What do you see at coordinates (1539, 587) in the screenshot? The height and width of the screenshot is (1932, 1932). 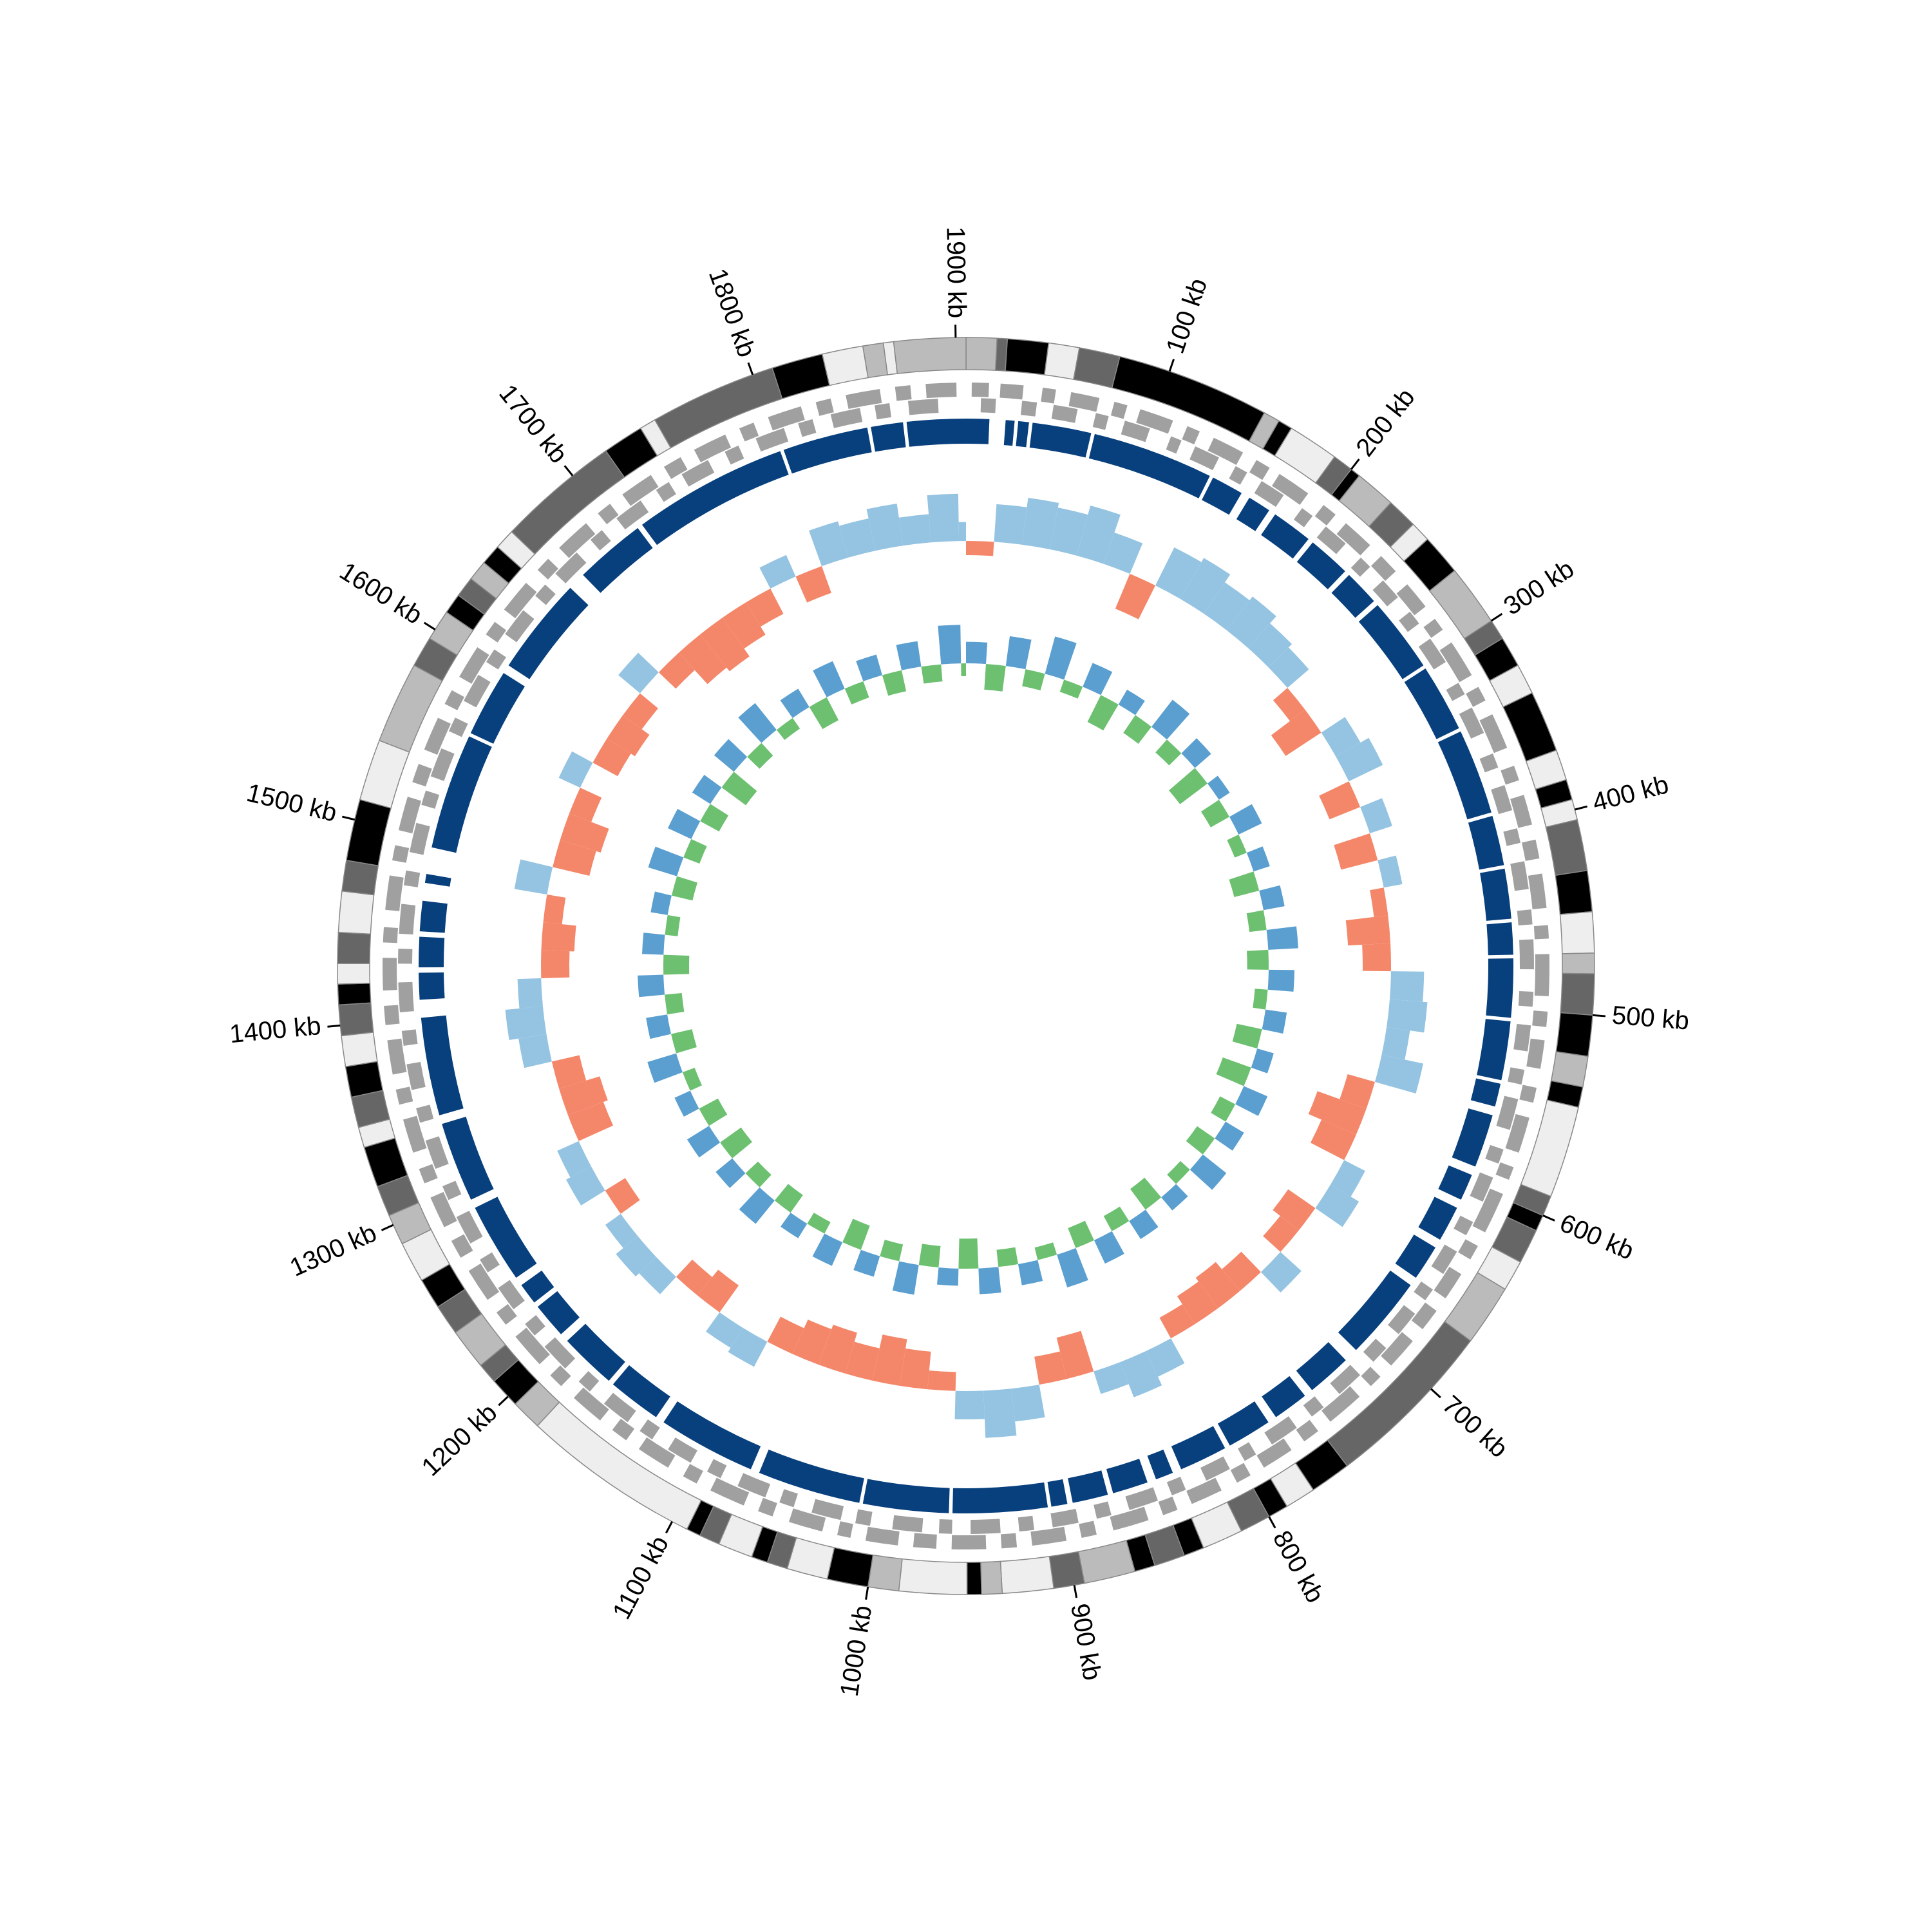 I see `tick-label: 300 kb` at bounding box center [1539, 587].